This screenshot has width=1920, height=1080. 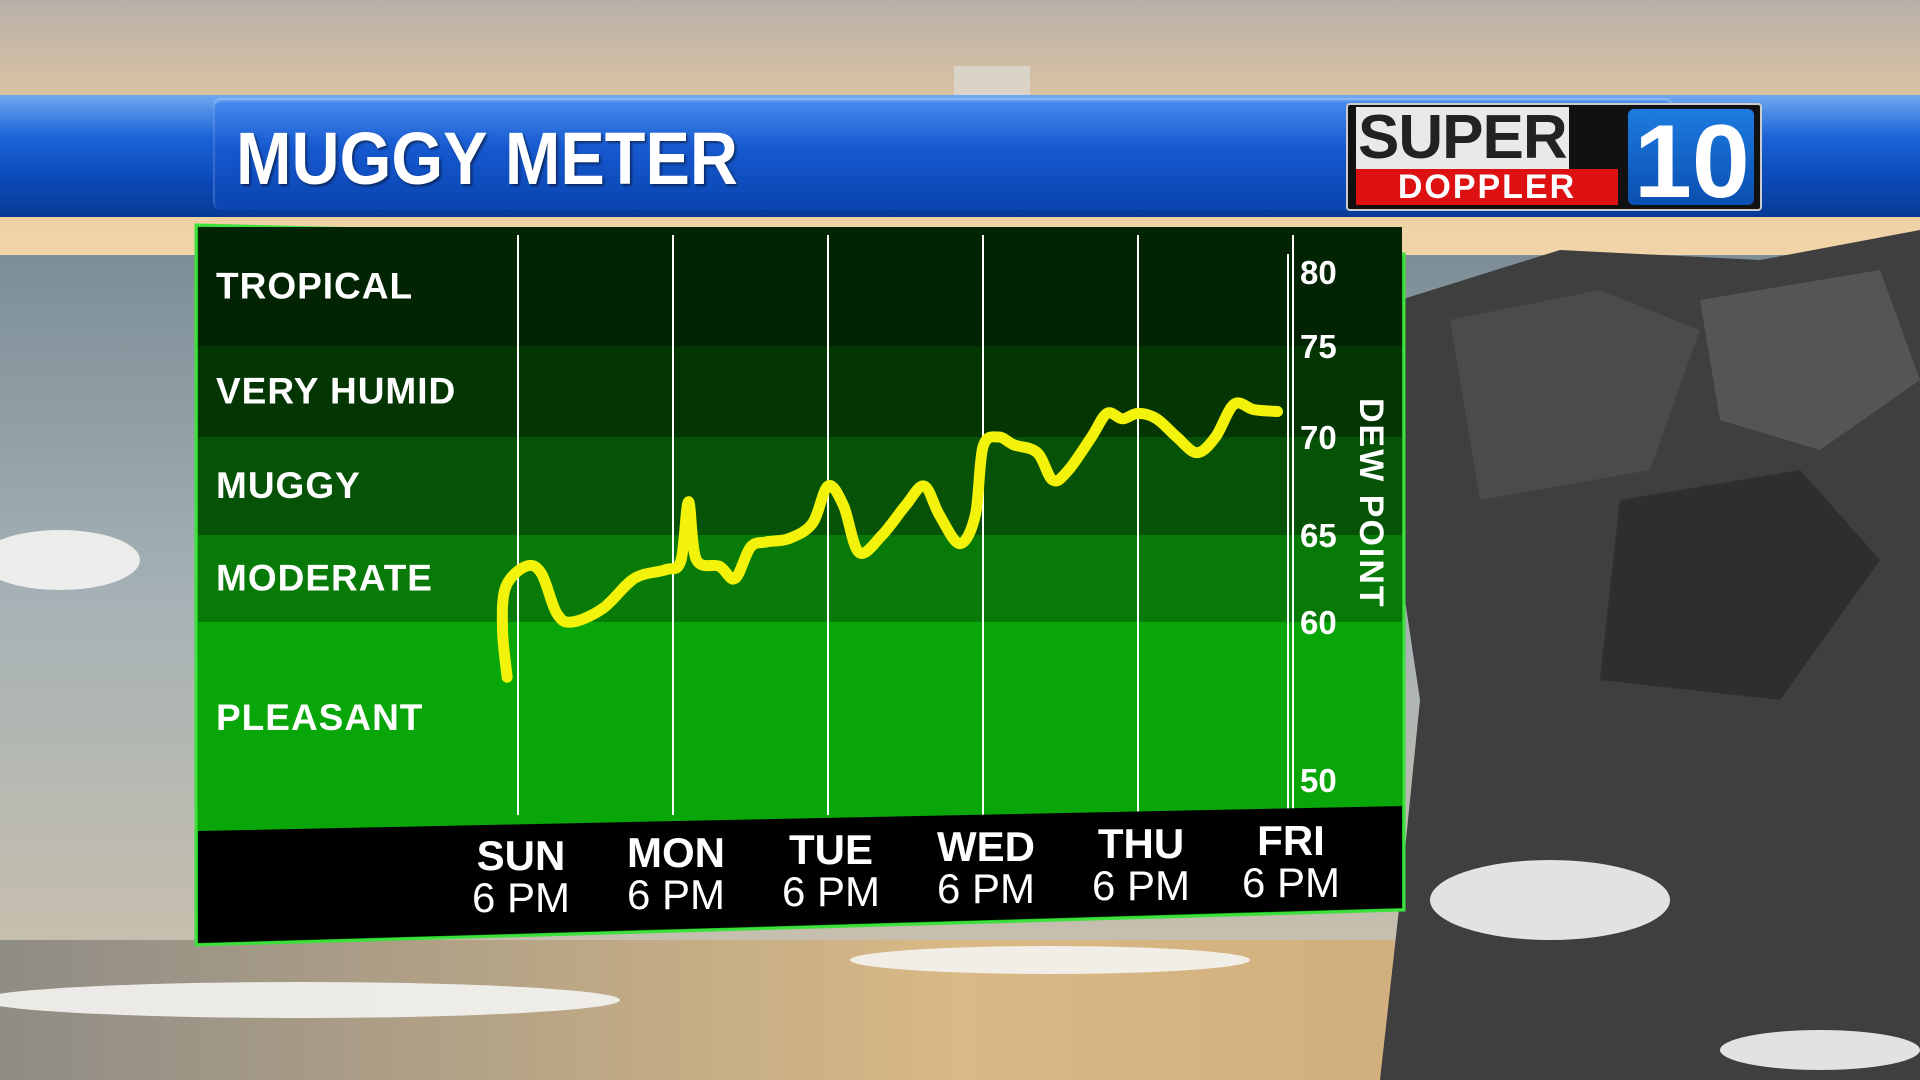 I want to click on x-label-day: FRI, so click(x=1291, y=840).